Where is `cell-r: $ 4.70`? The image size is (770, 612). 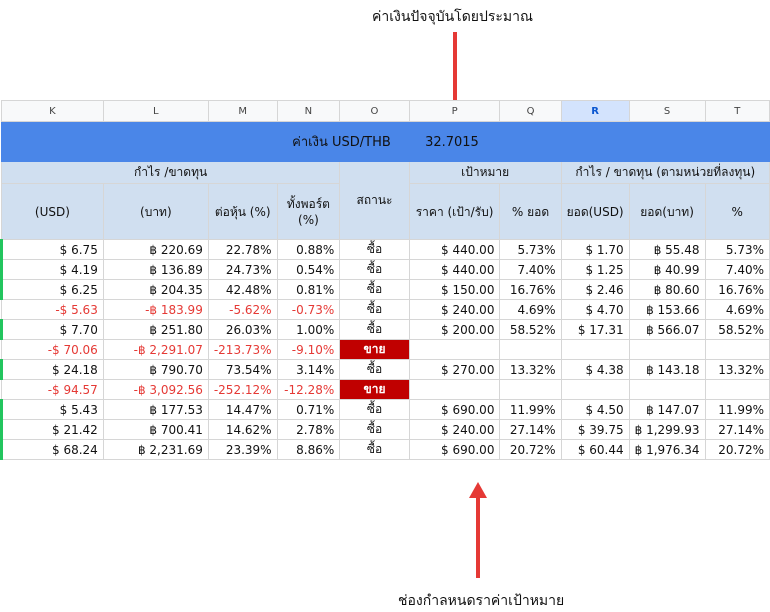 cell-r: $ 4.70 is located at coordinates (595, 309).